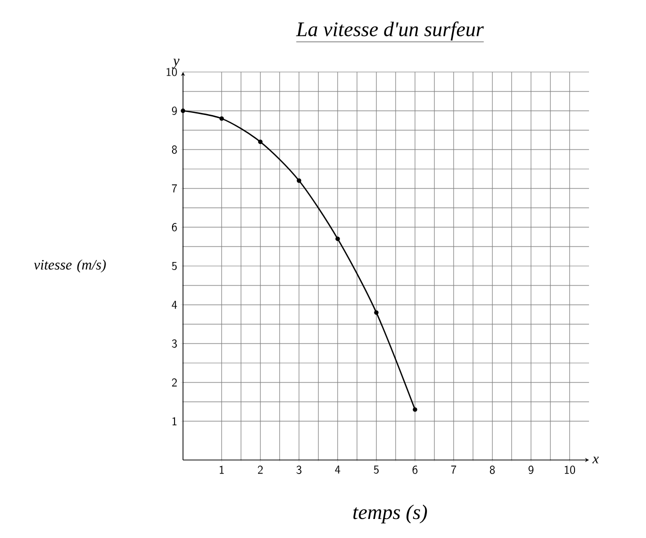 The image size is (646, 538). Describe the element at coordinates (175, 304) in the screenshot. I see `y-tick-label: 4` at that location.